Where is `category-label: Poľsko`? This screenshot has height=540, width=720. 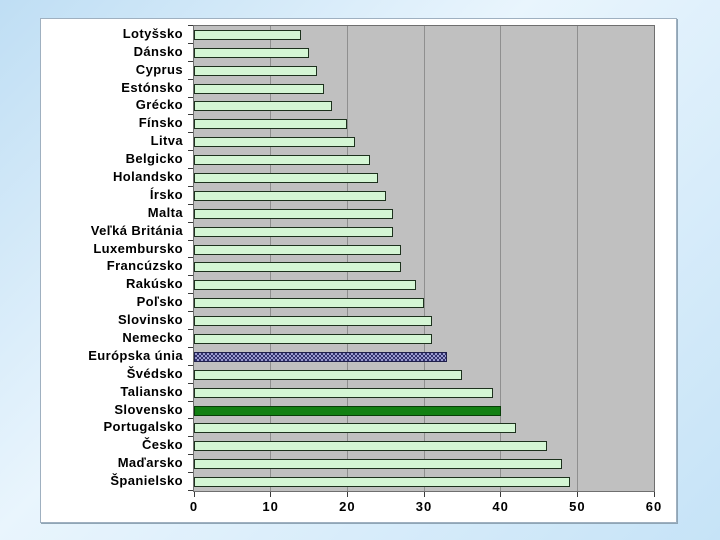 category-label: Poľsko is located at coordinates (159, 302).